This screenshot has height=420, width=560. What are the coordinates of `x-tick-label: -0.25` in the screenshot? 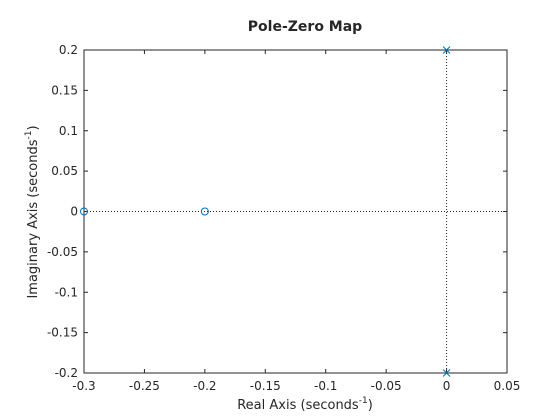 It's located at (144, 386).